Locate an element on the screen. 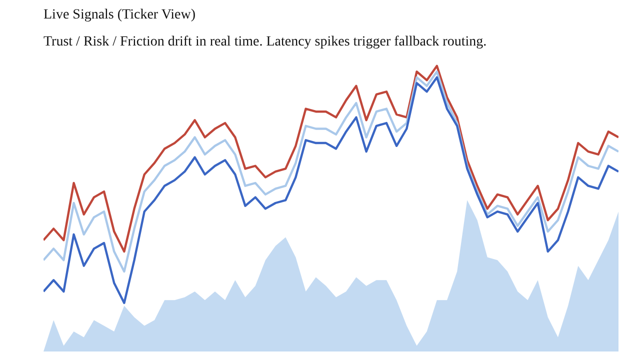 This screenshot has width=640, height=359. chart-subtitle: Trust / Risk / Friction drift in real time. Latency spikes trigger fallback routing. is located at coordinates (265, 42).